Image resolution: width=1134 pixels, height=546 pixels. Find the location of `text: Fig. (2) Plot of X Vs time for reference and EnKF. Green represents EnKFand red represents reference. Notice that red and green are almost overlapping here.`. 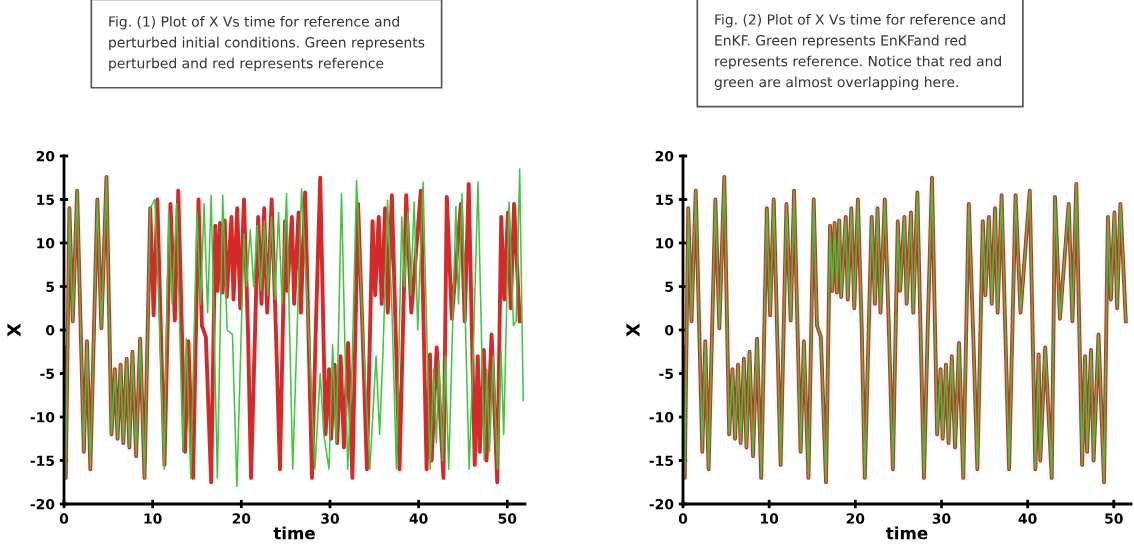

text: Fig. (2) Plot of X Vs time for reference and EnKF. Green represents EnKFand red represents reference. Notice that red and green are almost overlapping here. is located at coordinates (859, 52).